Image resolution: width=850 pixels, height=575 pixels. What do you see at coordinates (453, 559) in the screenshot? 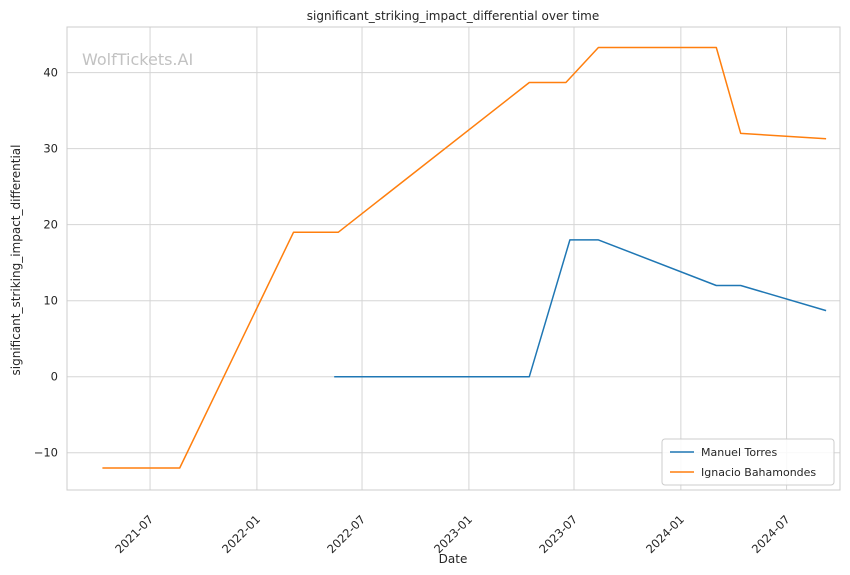
I see `x-axis-label: Date` at bounding box center [453, 559].